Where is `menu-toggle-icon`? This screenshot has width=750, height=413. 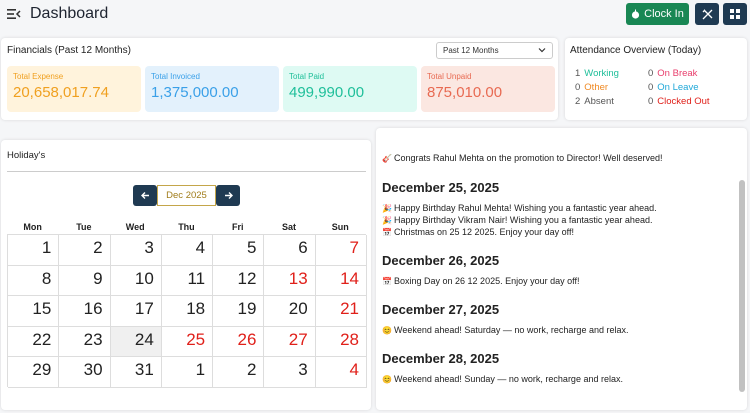
menu-toggle-icon is located at coordinates (14, 14).